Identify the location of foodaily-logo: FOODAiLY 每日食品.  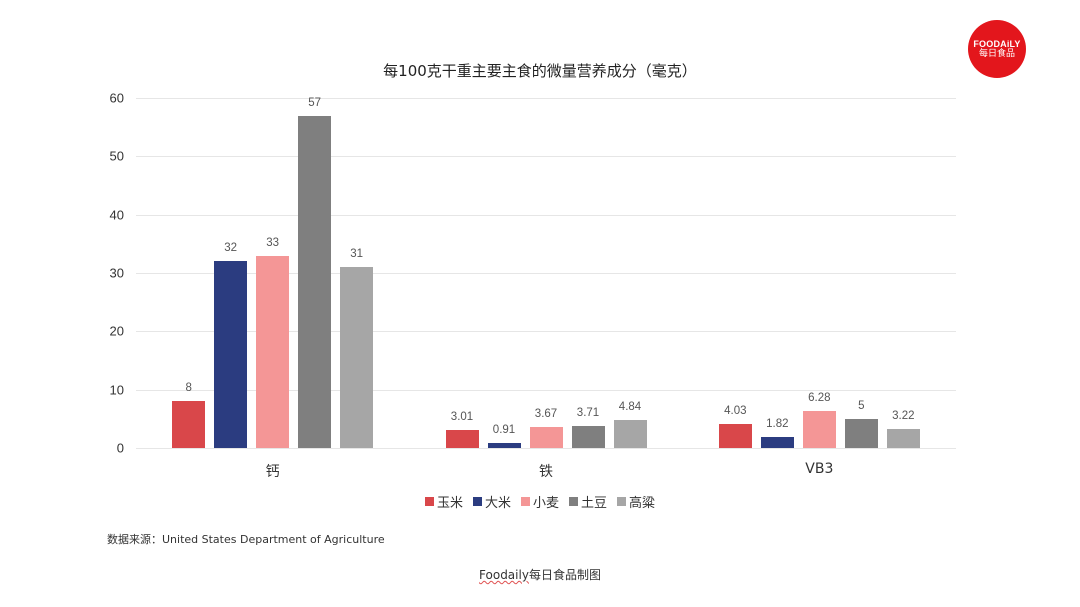
(997, 49).